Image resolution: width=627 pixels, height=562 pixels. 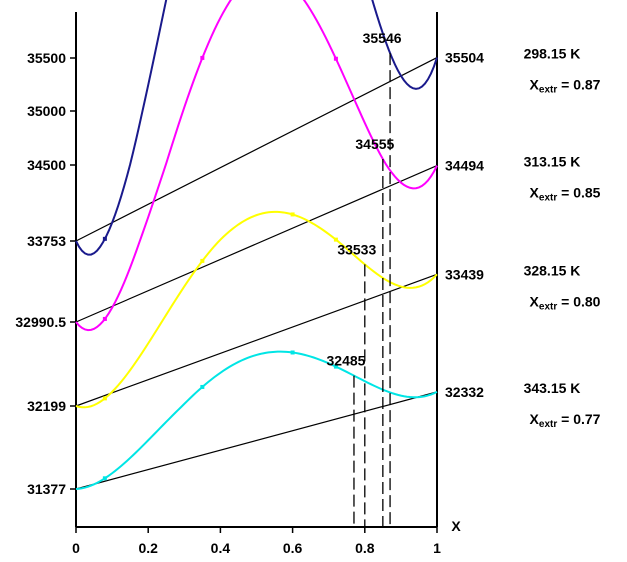 What do you see at coordinates (552, 388) in the screenshot?
I see `temperature-label: 343.15 K` at bounding box center [552, 388].